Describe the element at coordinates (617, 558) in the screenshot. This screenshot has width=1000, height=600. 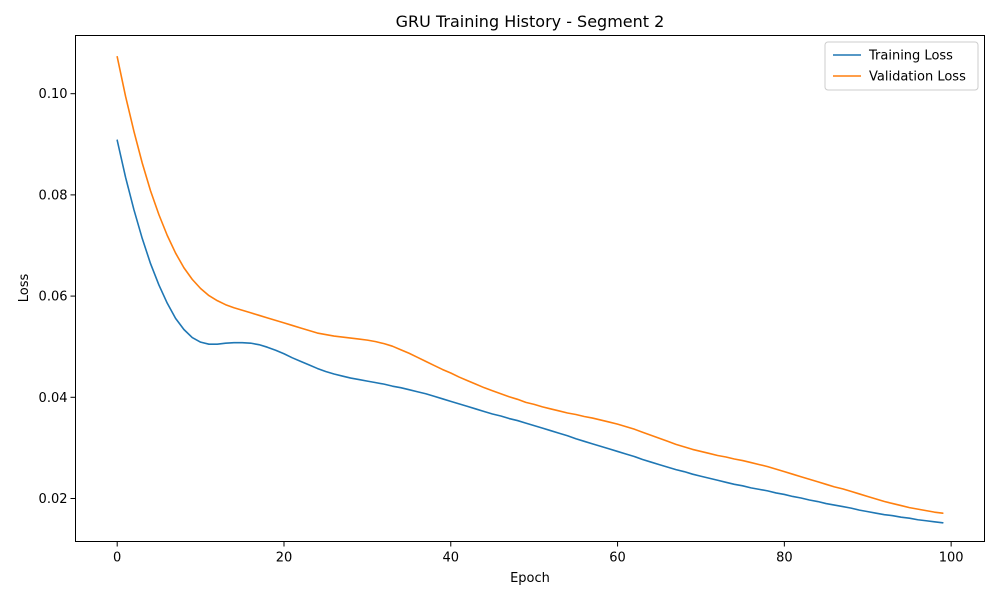
I see `x-tick-label: 60` at that location.